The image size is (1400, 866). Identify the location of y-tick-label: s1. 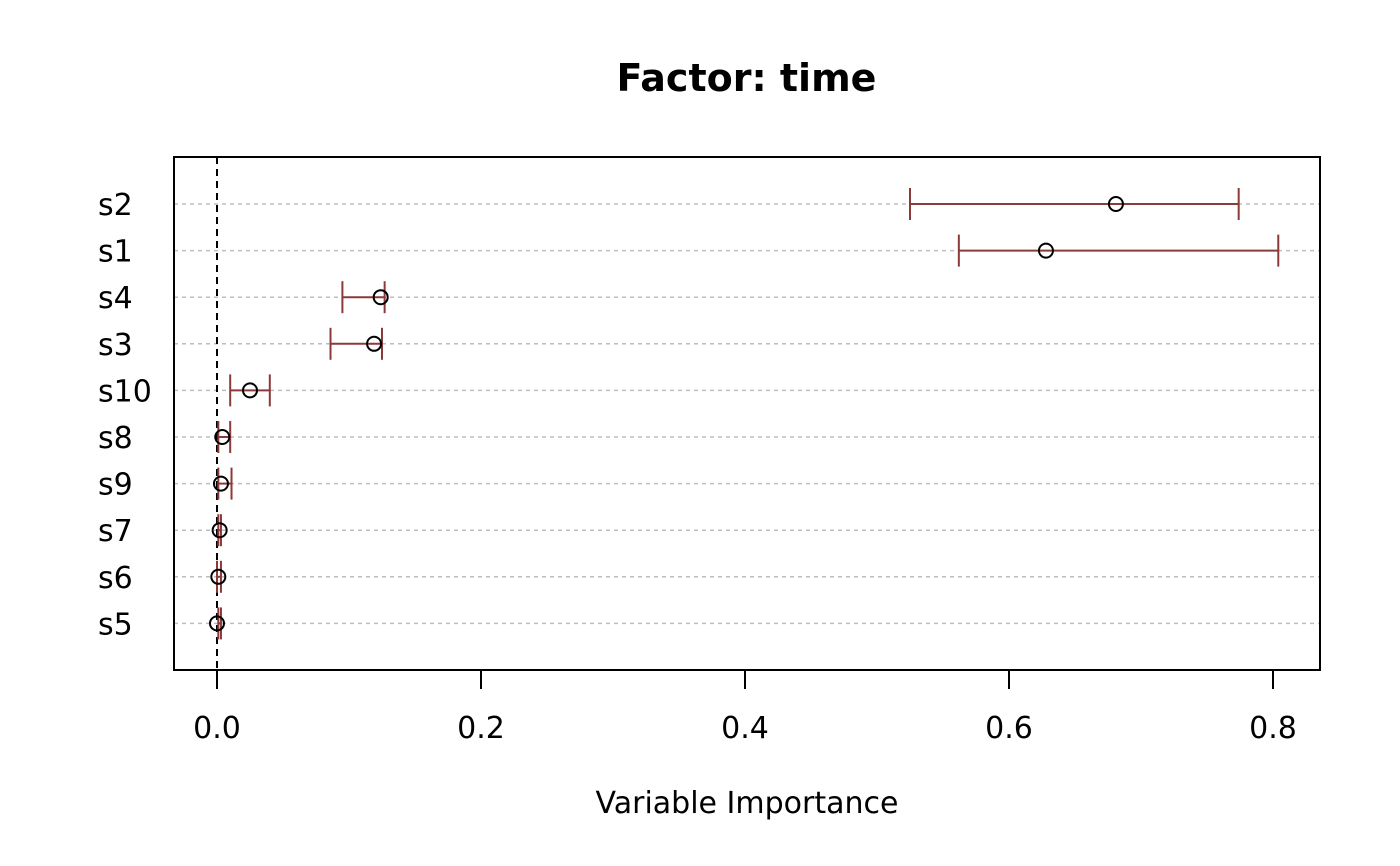
(115, 252).